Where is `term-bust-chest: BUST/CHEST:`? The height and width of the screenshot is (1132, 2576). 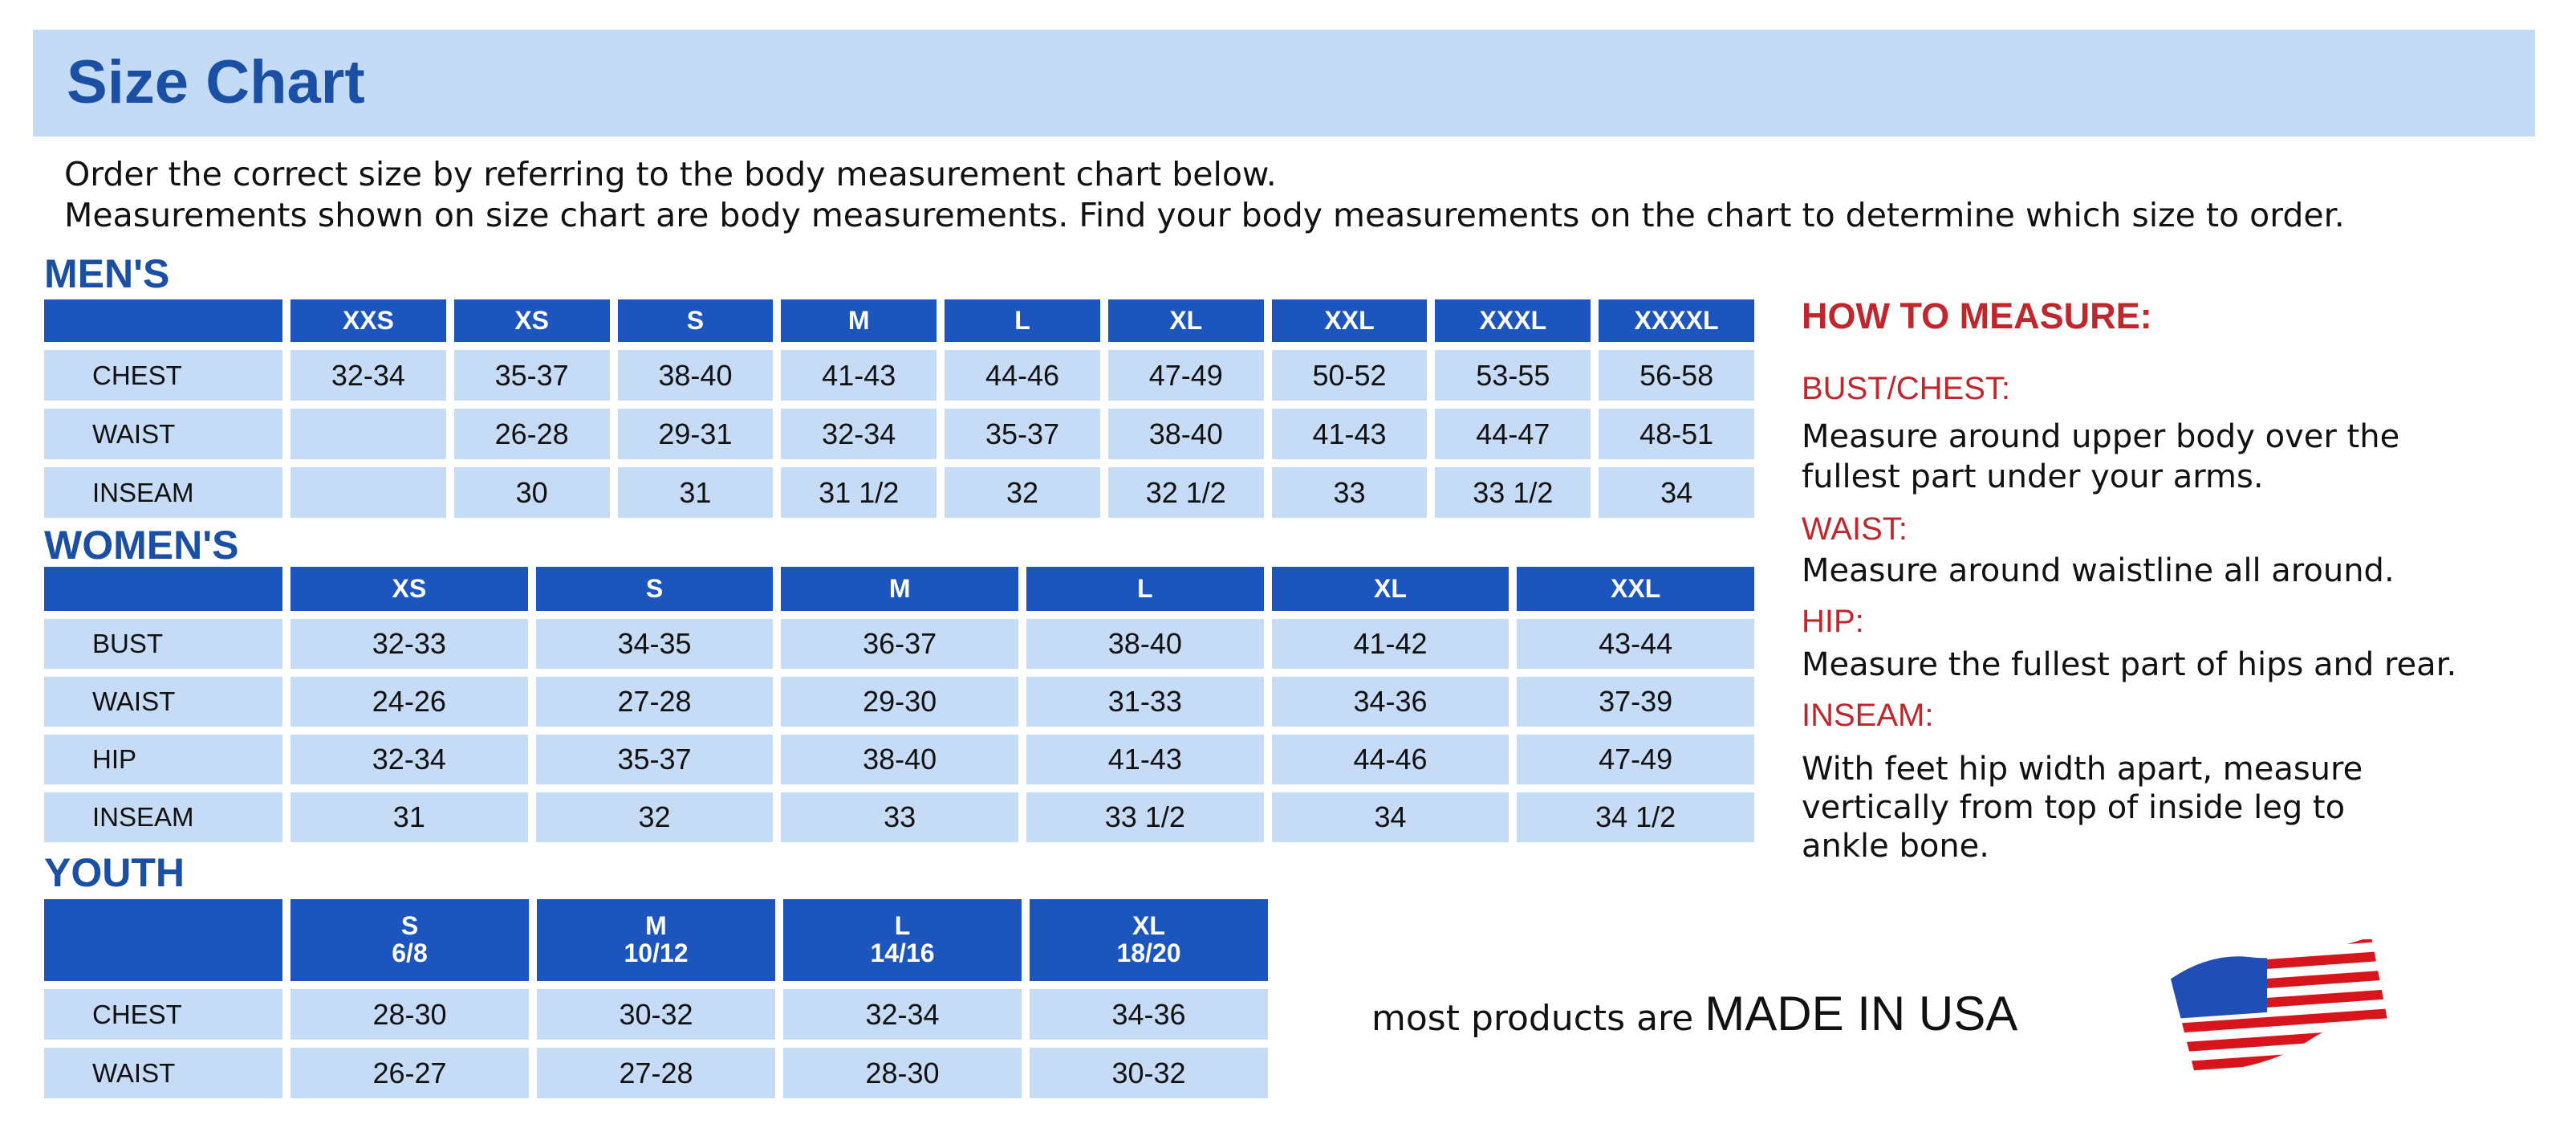
term-bust-chest: BUST/CHEST: is located at coordinates (1907, 389).